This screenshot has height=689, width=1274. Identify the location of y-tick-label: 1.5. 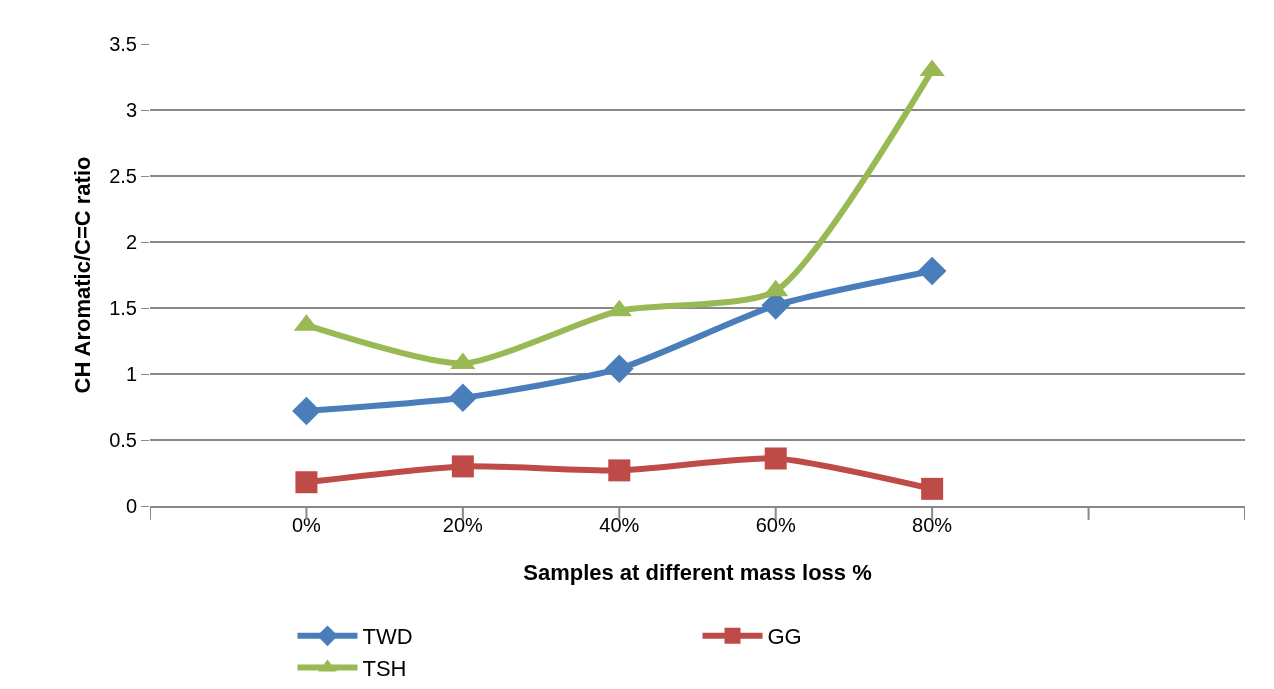
(123, 308).